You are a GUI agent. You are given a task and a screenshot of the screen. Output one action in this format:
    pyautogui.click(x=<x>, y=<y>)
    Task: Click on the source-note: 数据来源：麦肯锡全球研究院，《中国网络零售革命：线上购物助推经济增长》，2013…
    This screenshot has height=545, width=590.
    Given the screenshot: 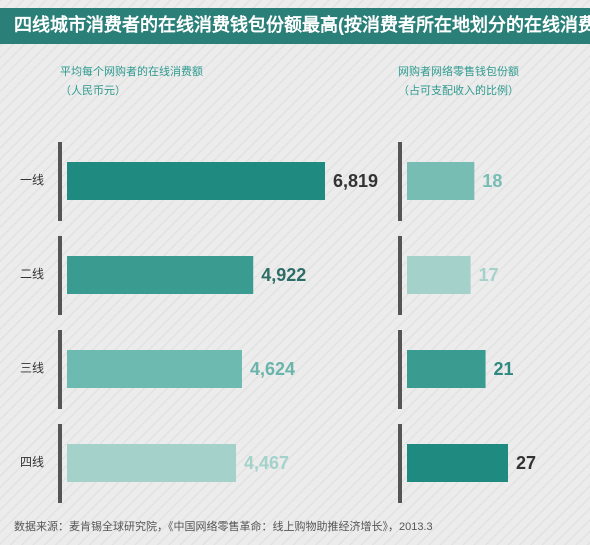 What is the action you would take?
    pyautogui.click(x=223, y=526)
    